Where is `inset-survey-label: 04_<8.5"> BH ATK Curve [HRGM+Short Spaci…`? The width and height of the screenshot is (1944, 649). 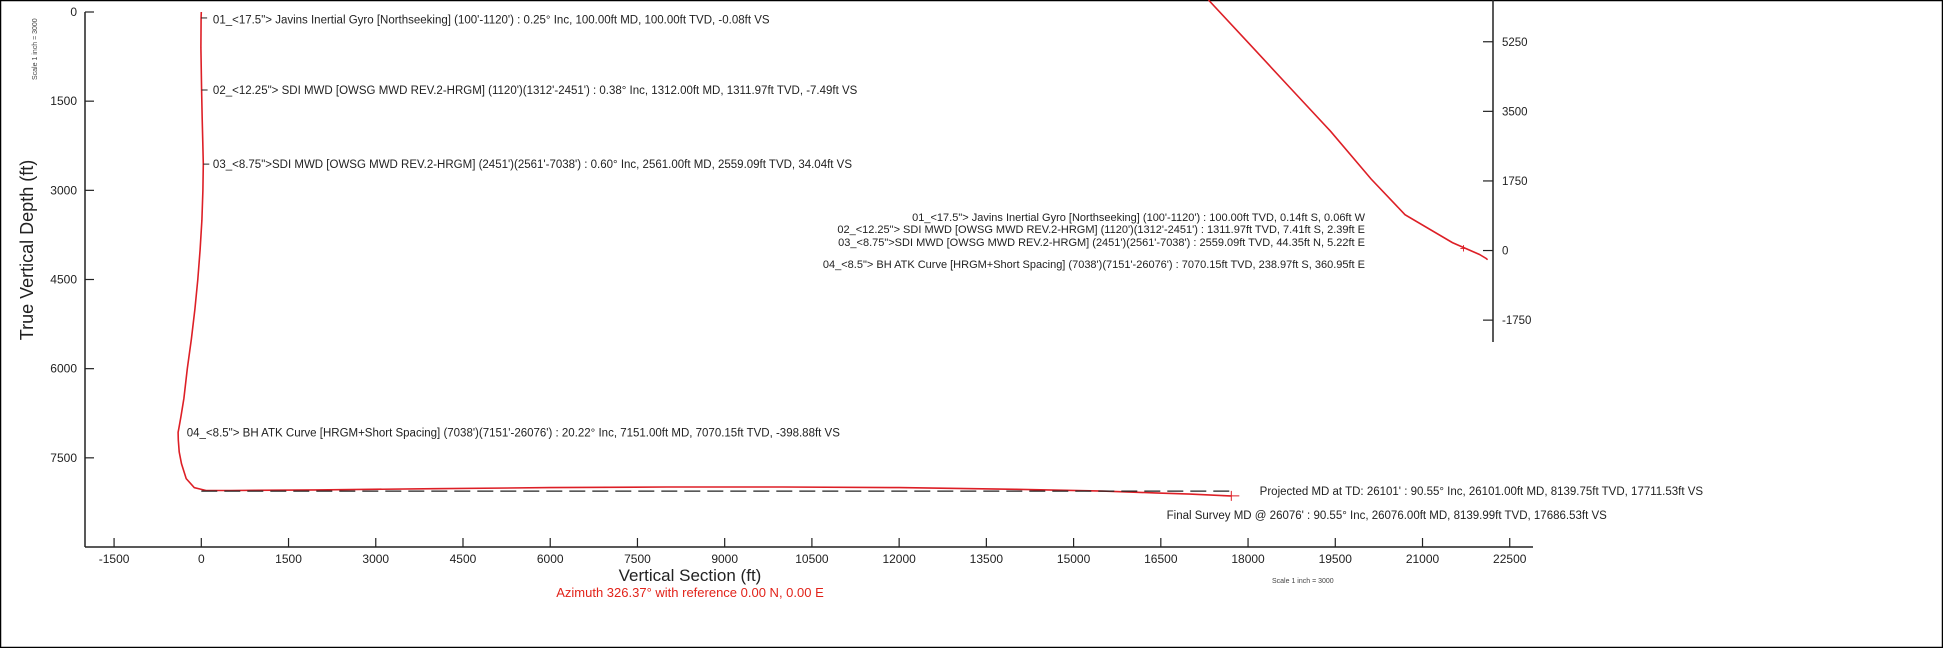
inset-survey-label: 04_<8.5"> BH ATK Curve [HRGM+Short Spaci… is located at coordinates (1094, 265).